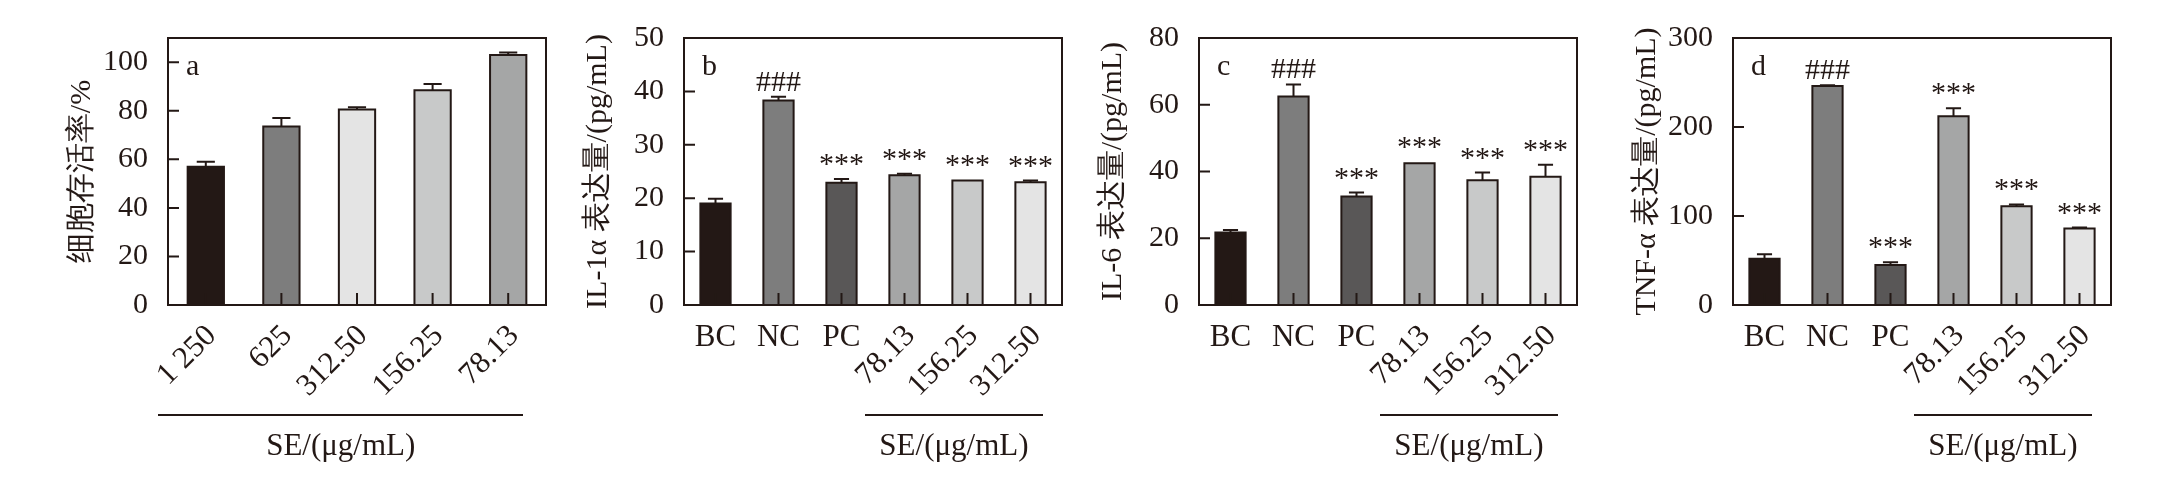  I want to click on chart-title: d, so click(1758, 64).